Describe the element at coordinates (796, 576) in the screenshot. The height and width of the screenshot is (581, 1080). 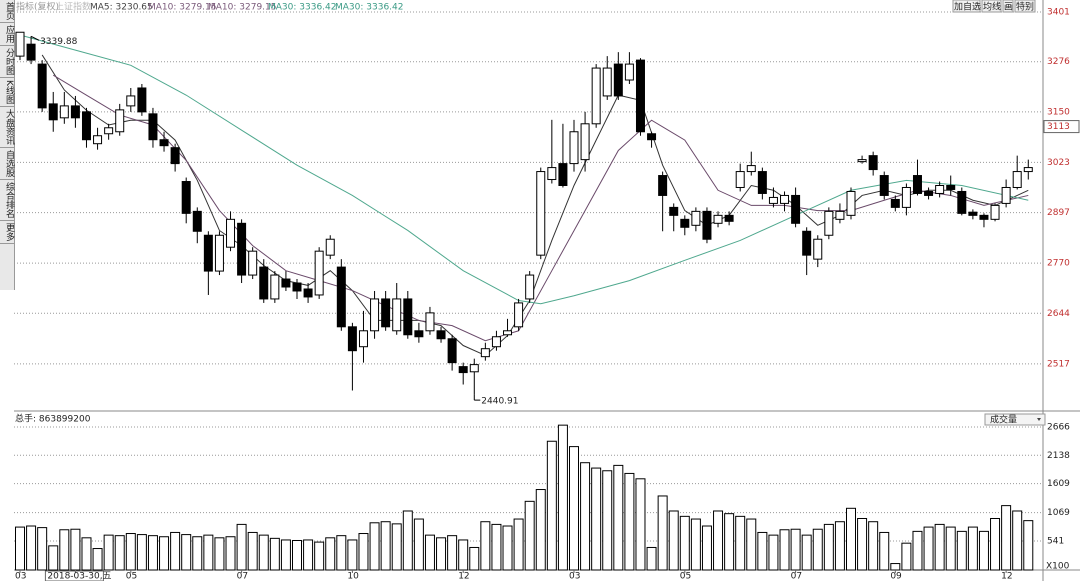
I see `x-tick-label: 07` at that location.